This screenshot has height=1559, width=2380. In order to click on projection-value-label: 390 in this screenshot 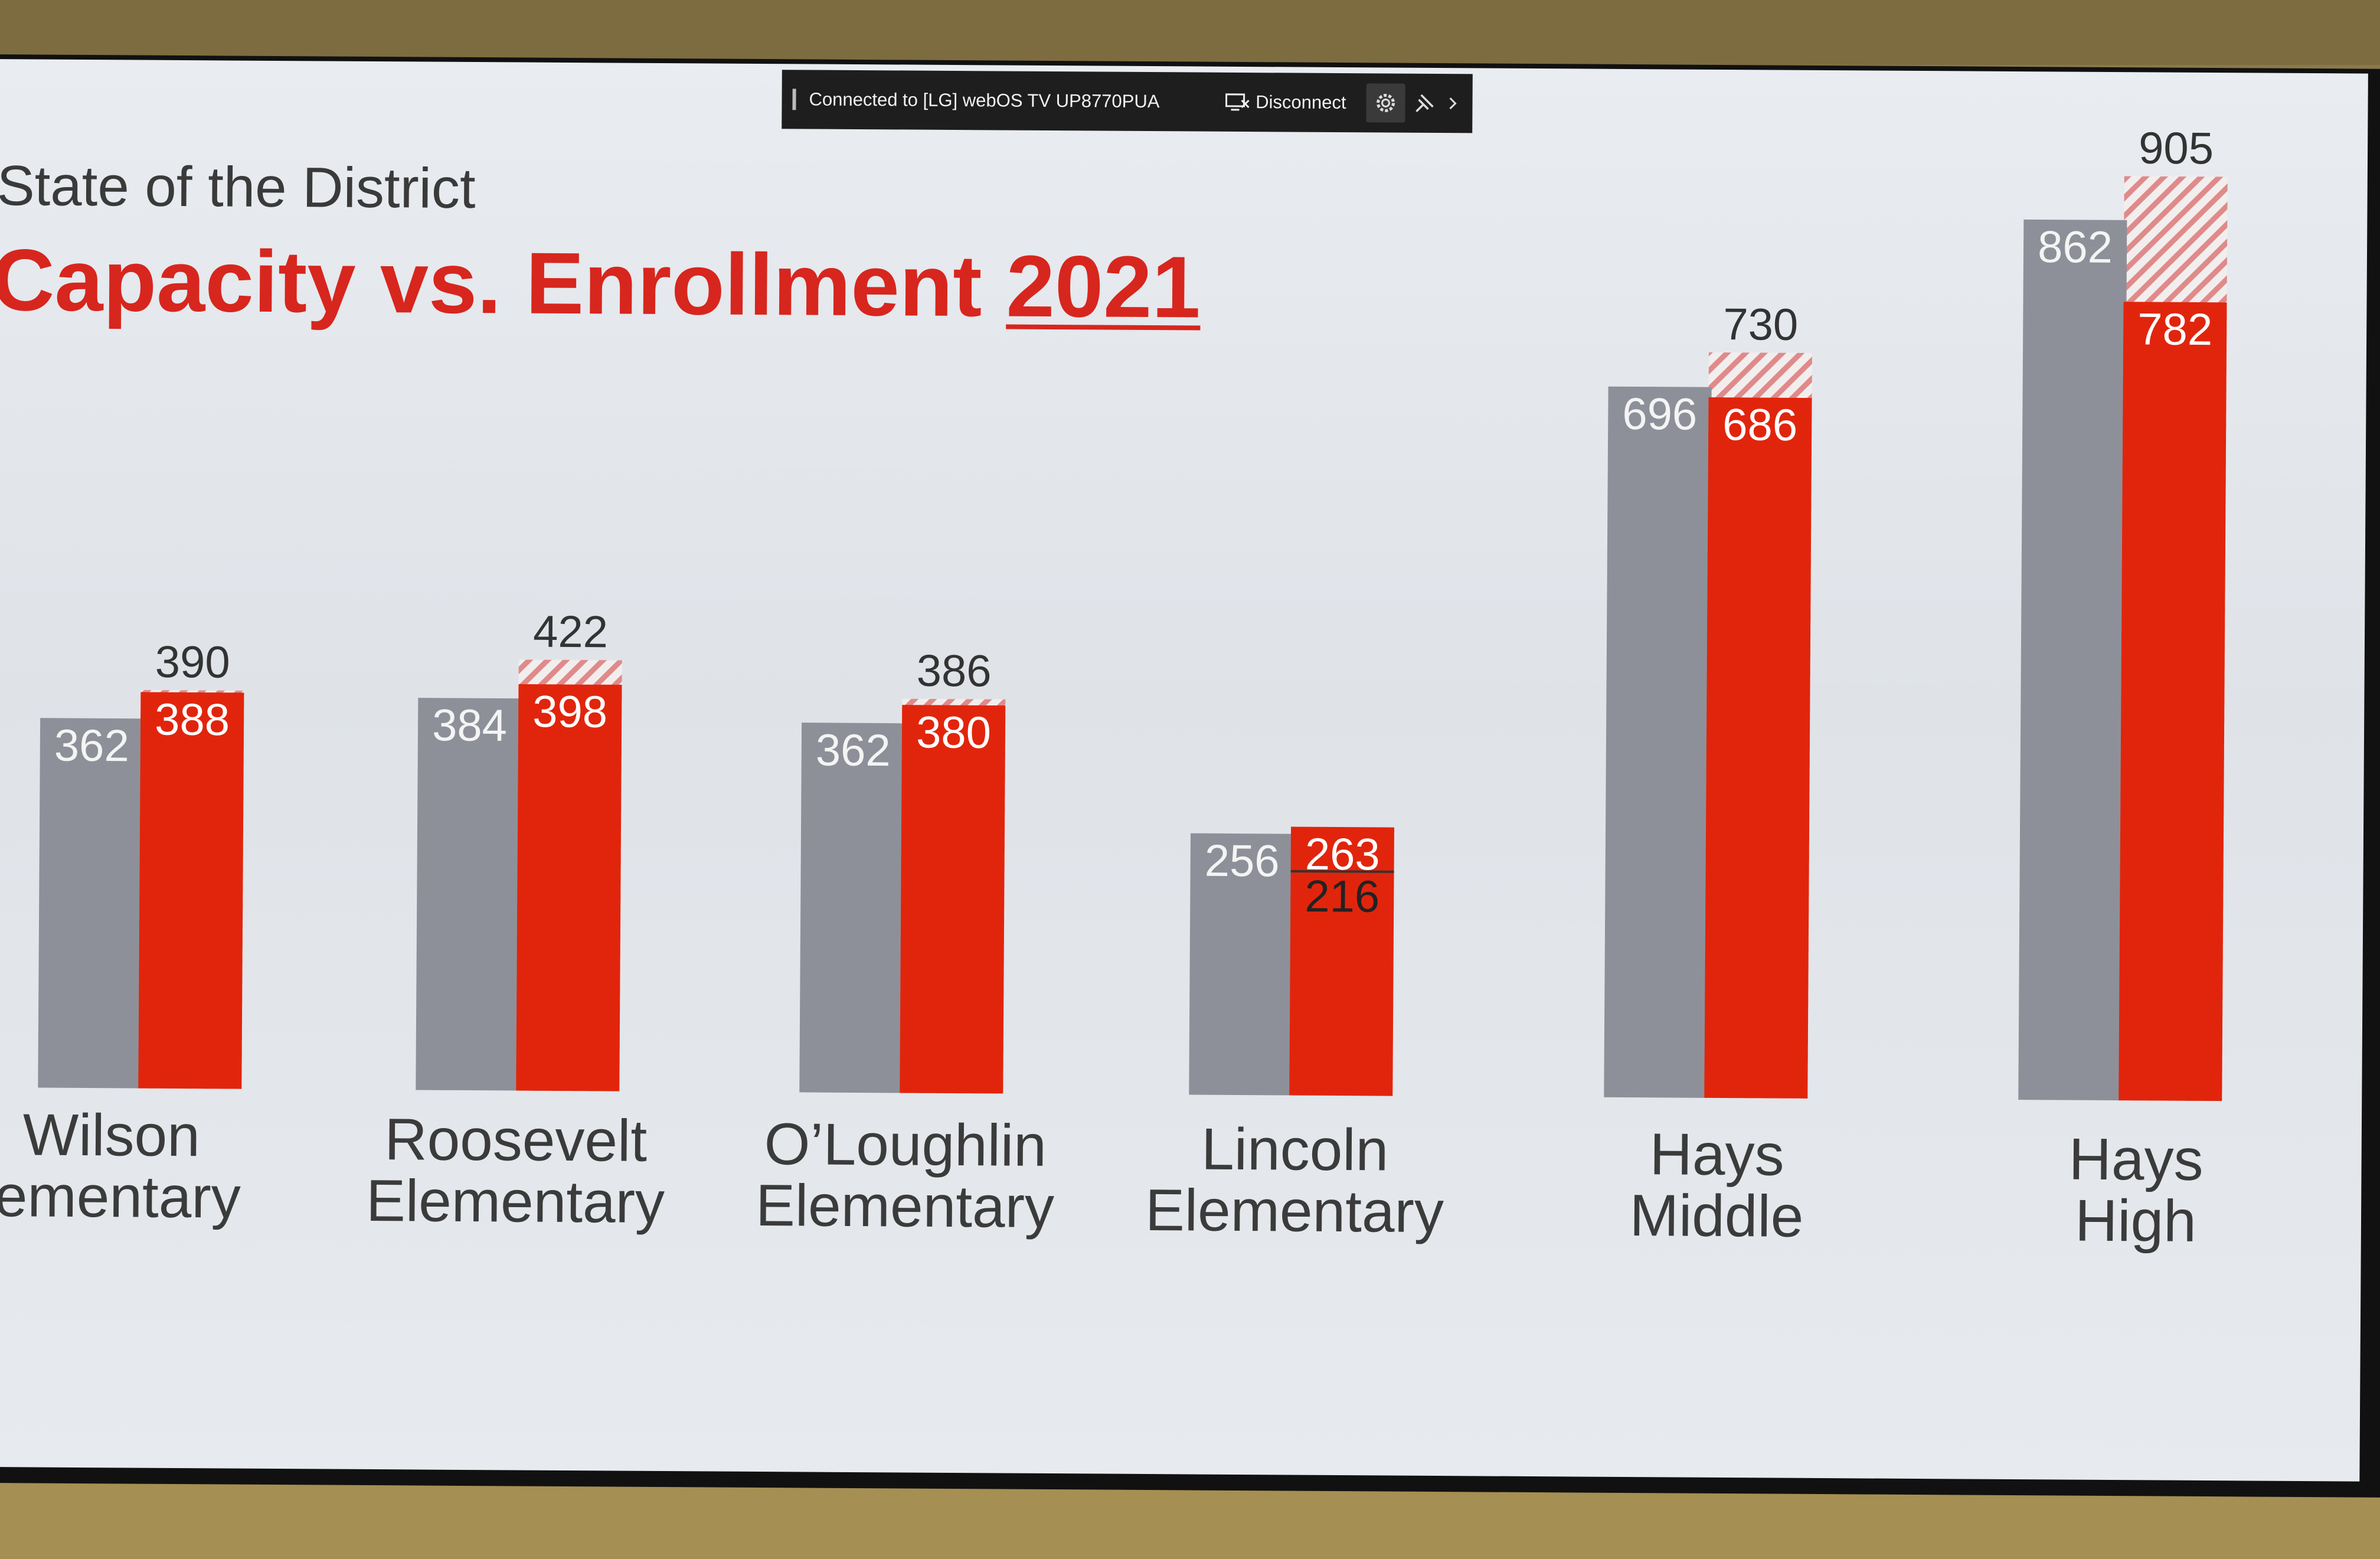, I will do `click(192, 662)`.